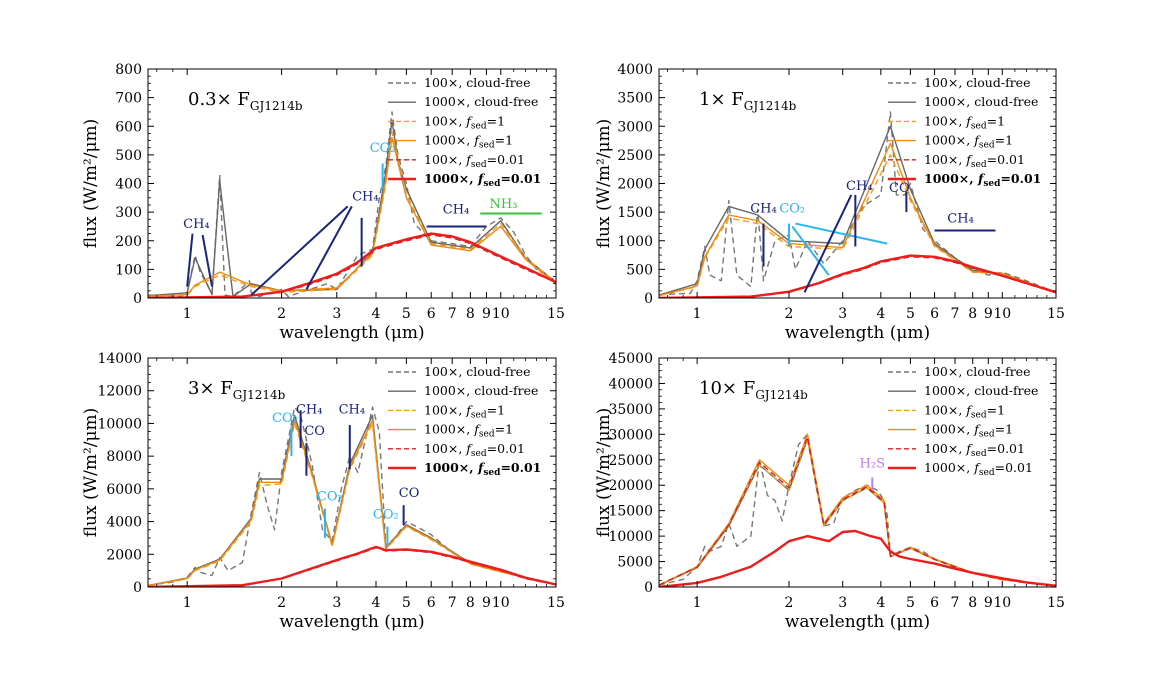  I want to click on y-tick-label: 600, so click(128, 127).